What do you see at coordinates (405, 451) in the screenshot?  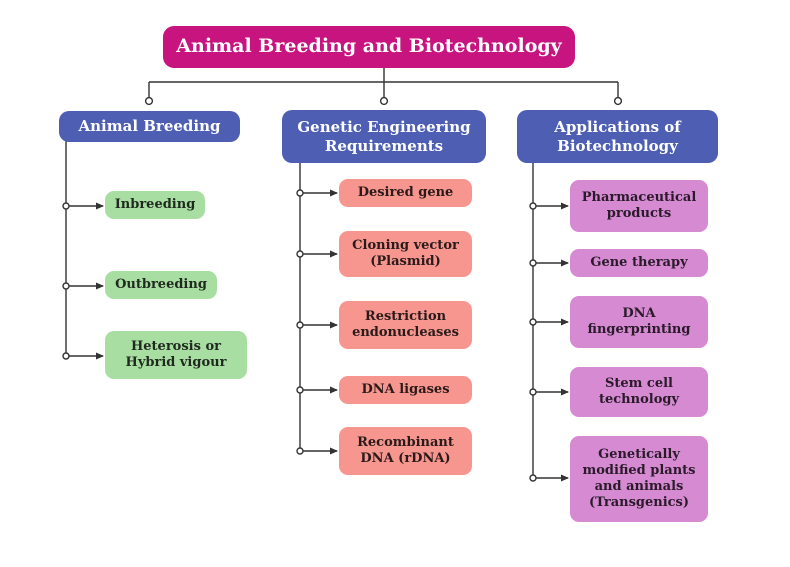 I see `item-recombinant-dna: Recombinant DNA (rDNA)` at bounding box center [405, 451].